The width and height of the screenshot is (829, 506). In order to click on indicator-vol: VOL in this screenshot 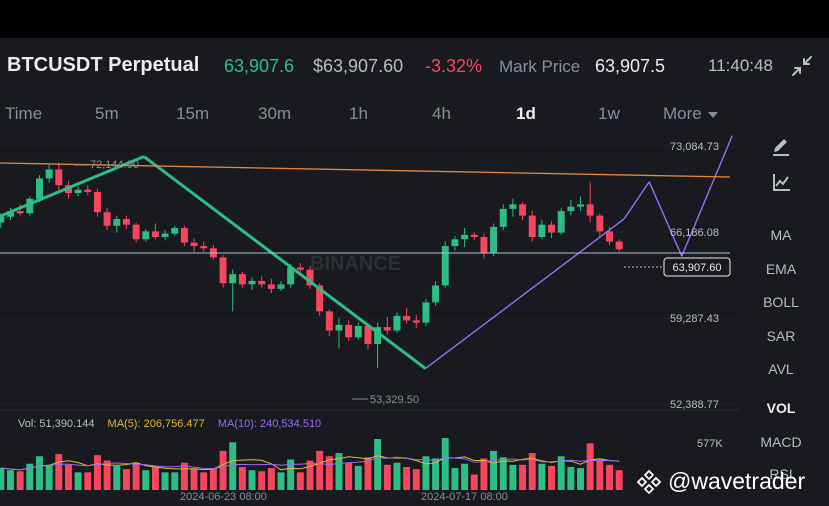, I will do `click(781, 408)`.